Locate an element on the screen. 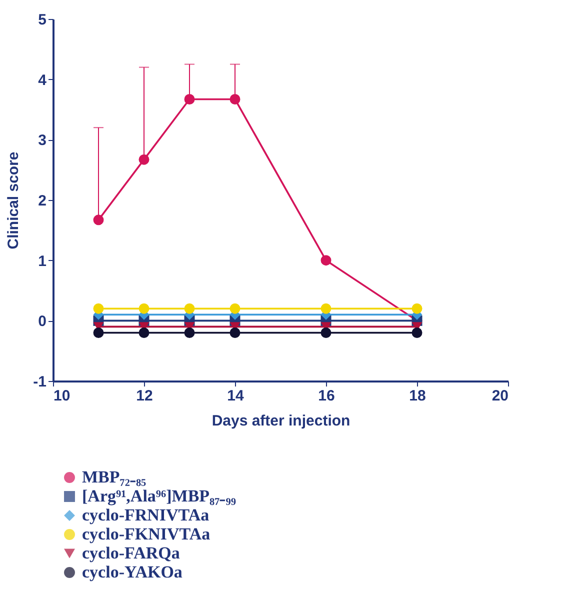 This screenshot has width=567, height=589. legend-label: cyclo-FKNIVTAa is located at coordinates (146, 534).